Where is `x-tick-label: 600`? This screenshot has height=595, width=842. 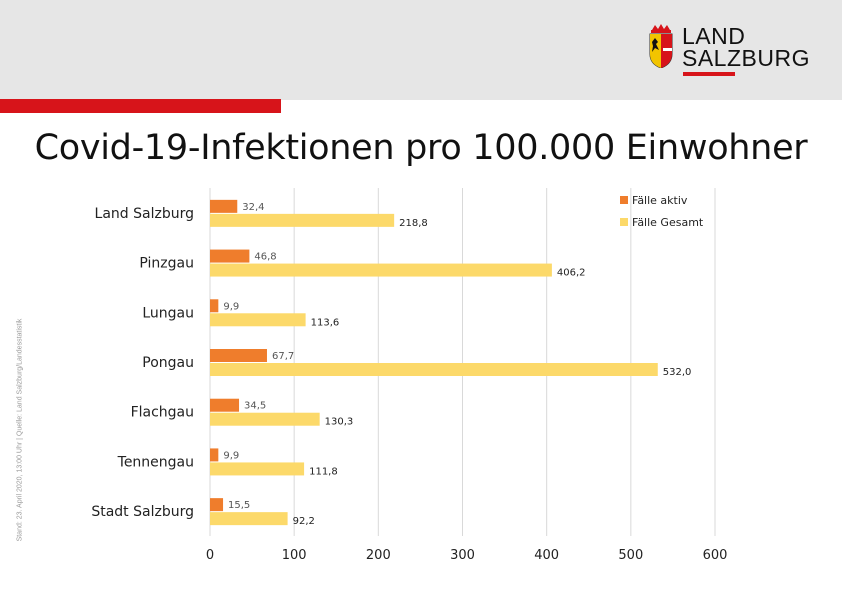
x-tick-label: 600 is located at coordinates (715, 555).